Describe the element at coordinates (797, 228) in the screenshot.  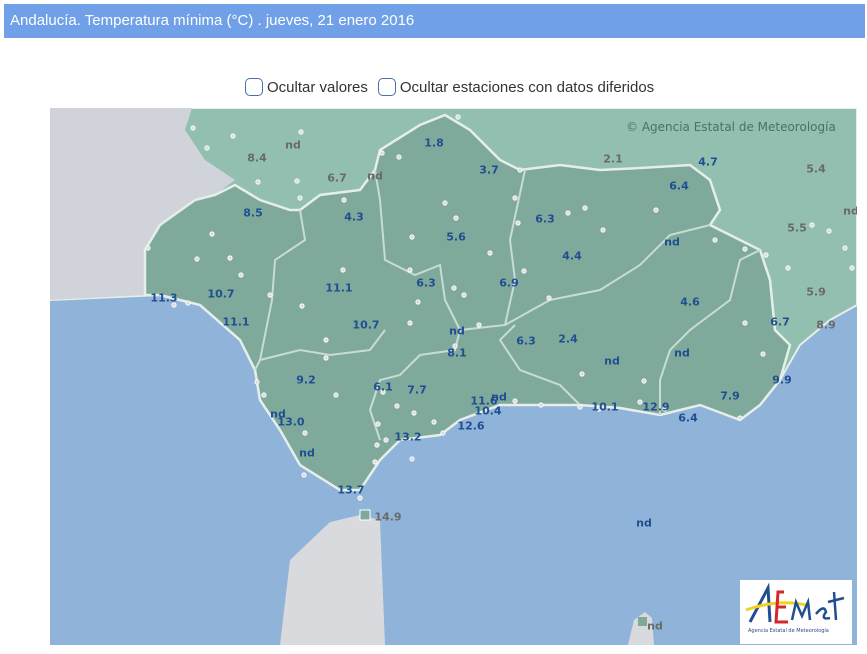
I see `station-value: 5.5` at that location.